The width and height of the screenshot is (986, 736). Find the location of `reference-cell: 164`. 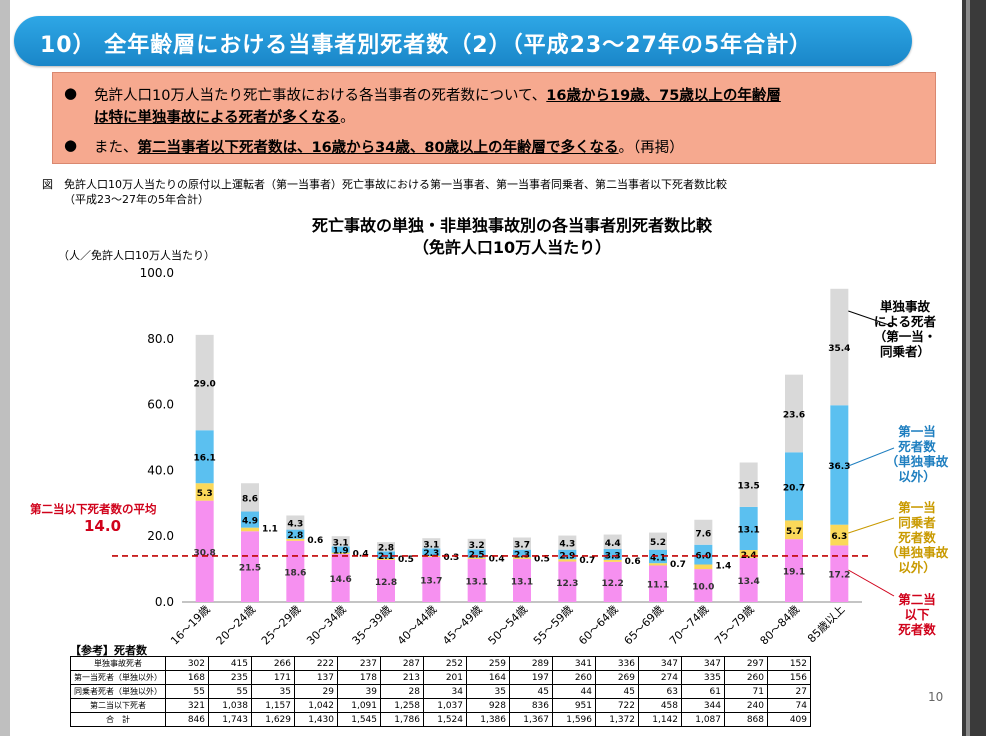

reference-cell: 164 is located at coordinates (488, 677).